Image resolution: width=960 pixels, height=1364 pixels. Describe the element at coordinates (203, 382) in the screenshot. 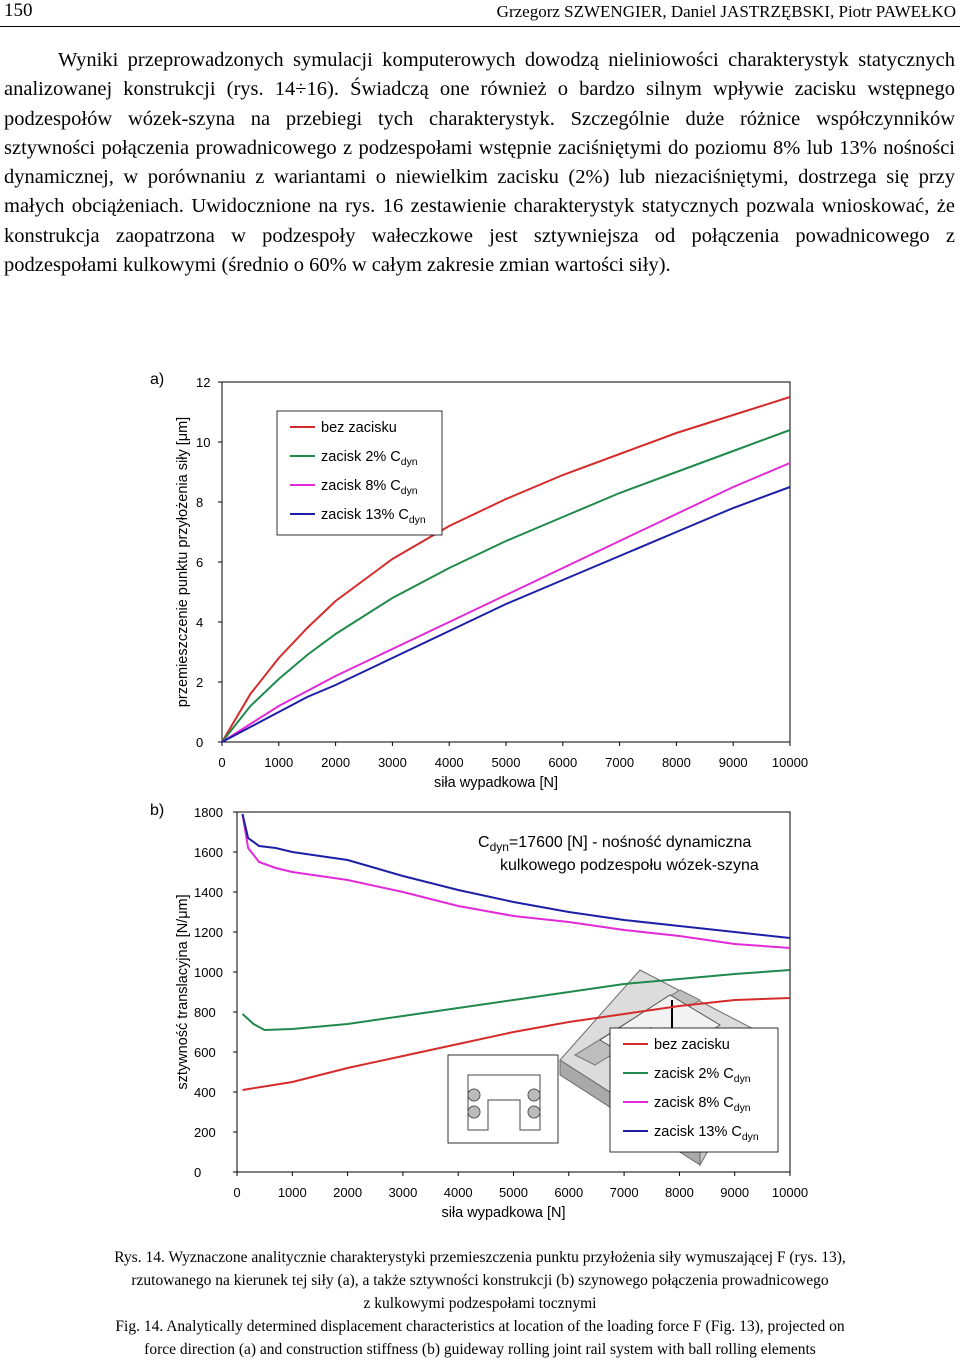

I see `y-tick-label: 12` at that location.